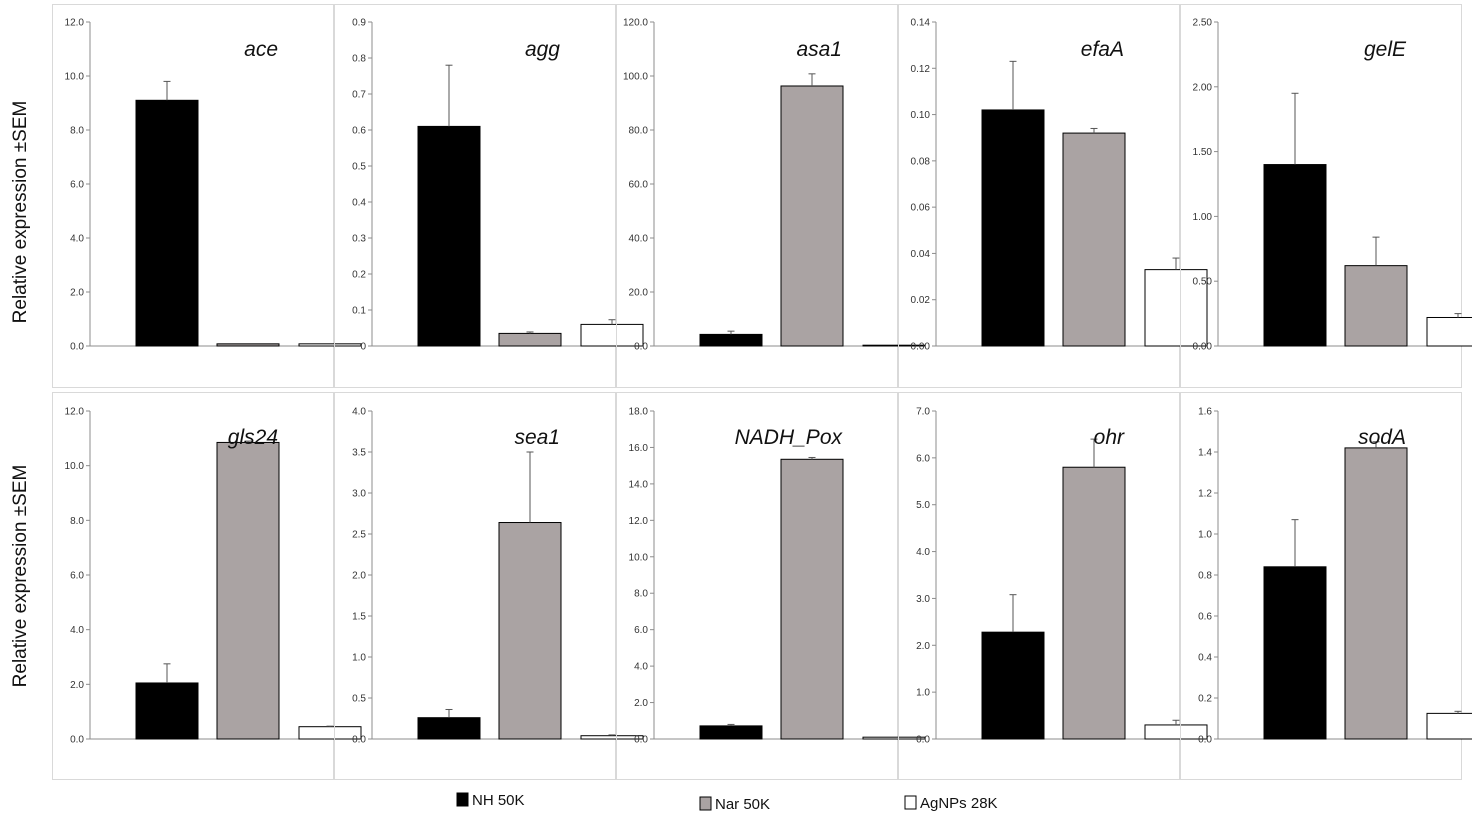  I want to click on y-tick-label: 0.9, so click(359, 23).